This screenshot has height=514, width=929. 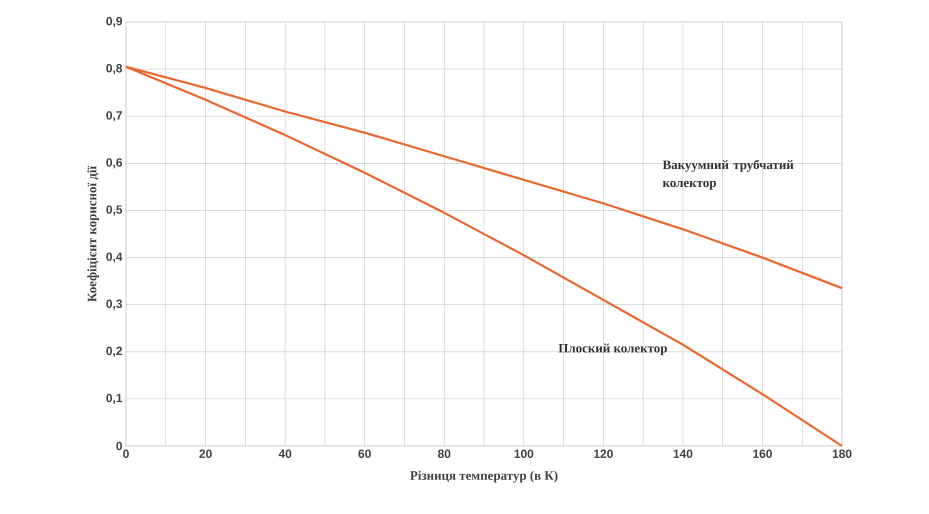 I want to click on y-tick-label: 0,9, so click(x=114, y=22).